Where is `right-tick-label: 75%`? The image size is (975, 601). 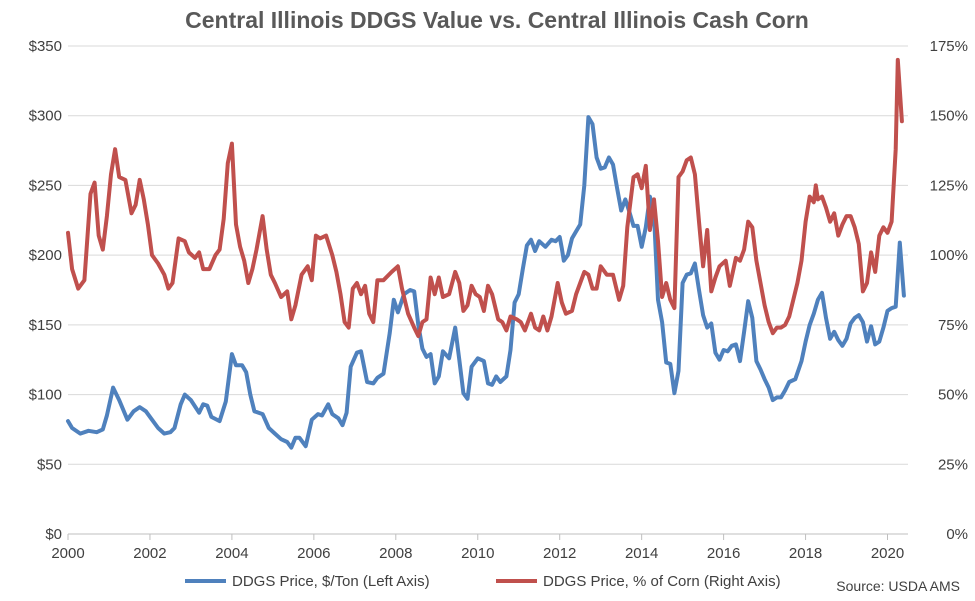
right-tick-label: 75% is located at coordinates (953, 325).